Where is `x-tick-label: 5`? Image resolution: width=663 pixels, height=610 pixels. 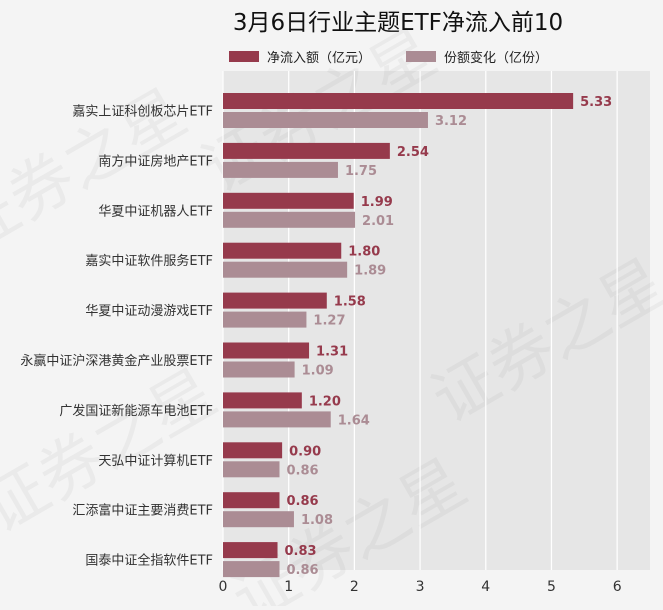
x-tick-label: 5 is located at coordinates (551, 587).